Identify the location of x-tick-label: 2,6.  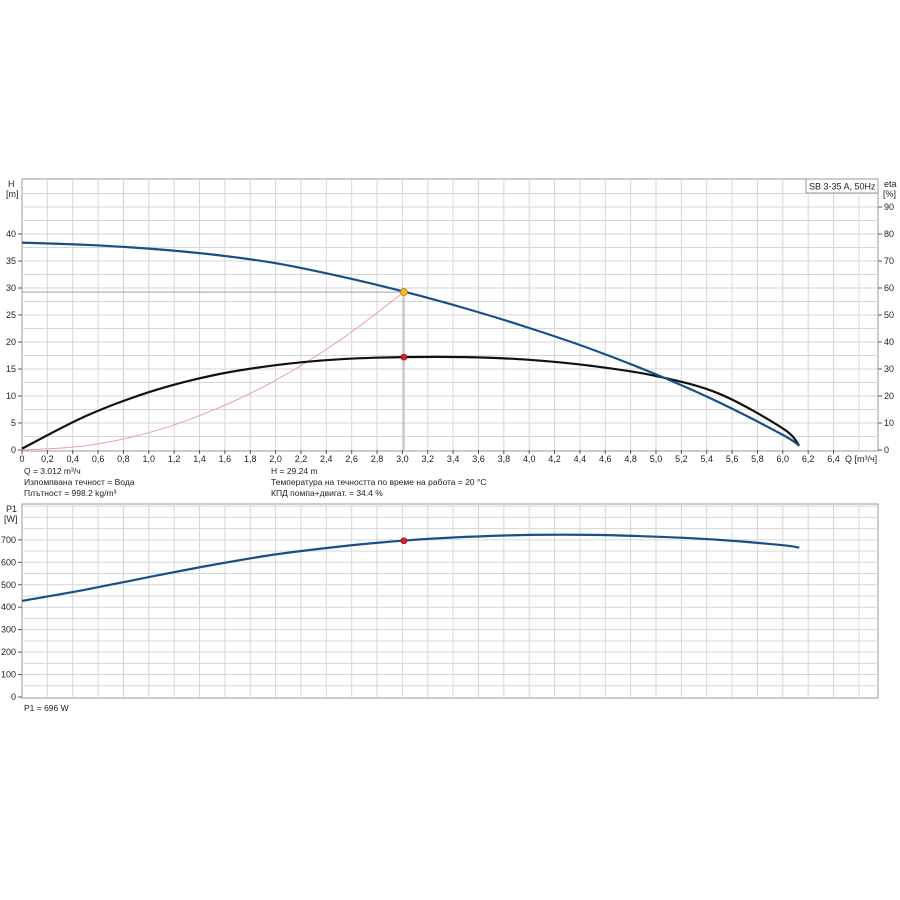
(351, 459).